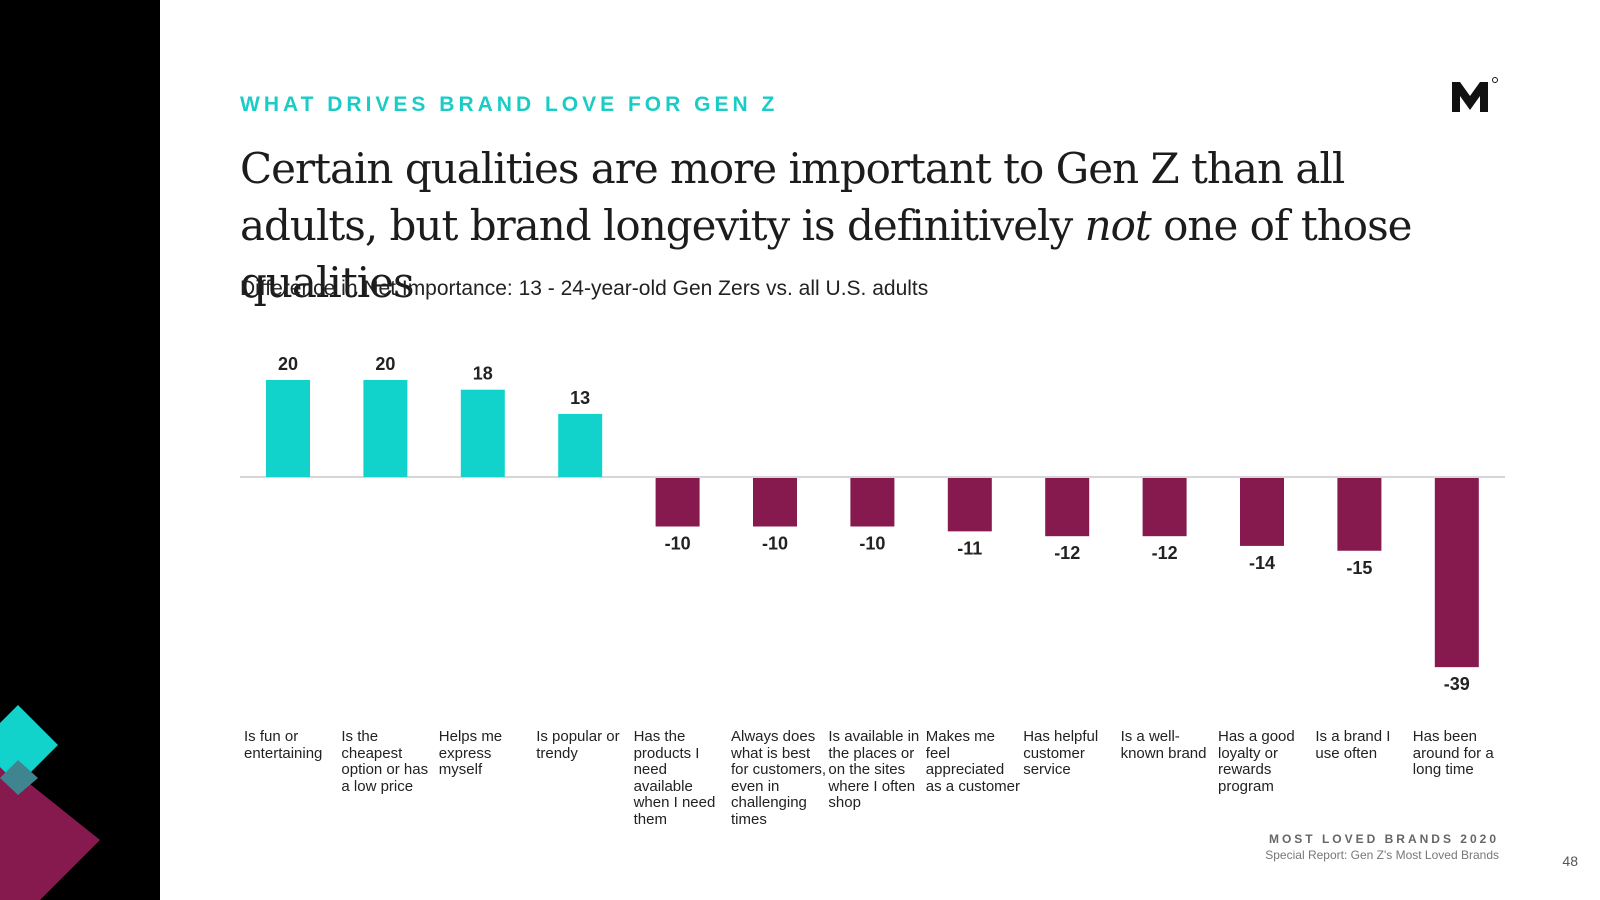 The image size is (1600, 900). I want to click on value-label-13: -39, so click(1457, 684).